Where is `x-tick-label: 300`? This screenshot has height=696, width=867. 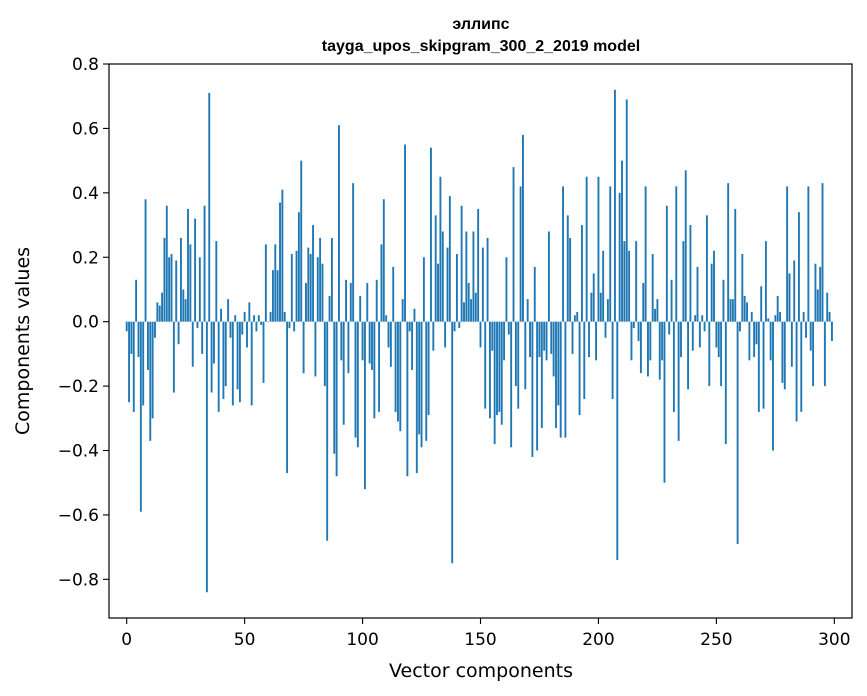
x-tick-label: 300 is located at coordinates (834, 640).